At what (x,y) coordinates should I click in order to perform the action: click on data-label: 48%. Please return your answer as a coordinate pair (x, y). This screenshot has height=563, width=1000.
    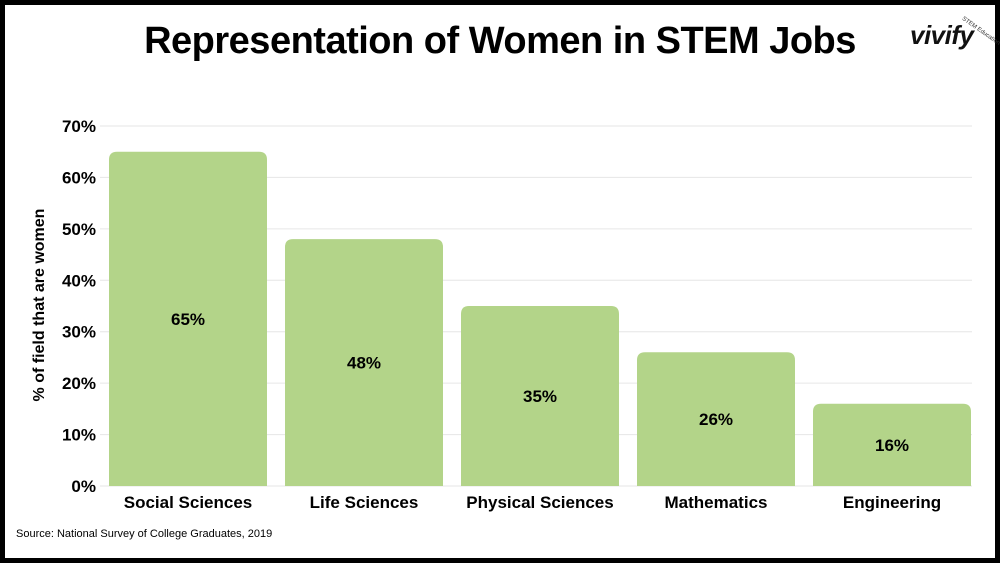
    Looking at the image, I should click on (364, 363).